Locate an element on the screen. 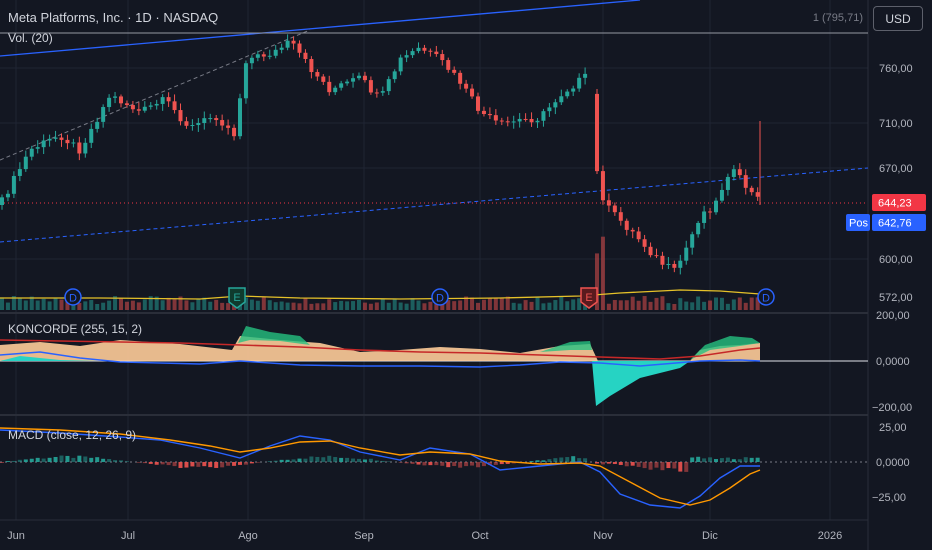 The image size is (932, 550). macd-pane is located at coordinates (434, 468).